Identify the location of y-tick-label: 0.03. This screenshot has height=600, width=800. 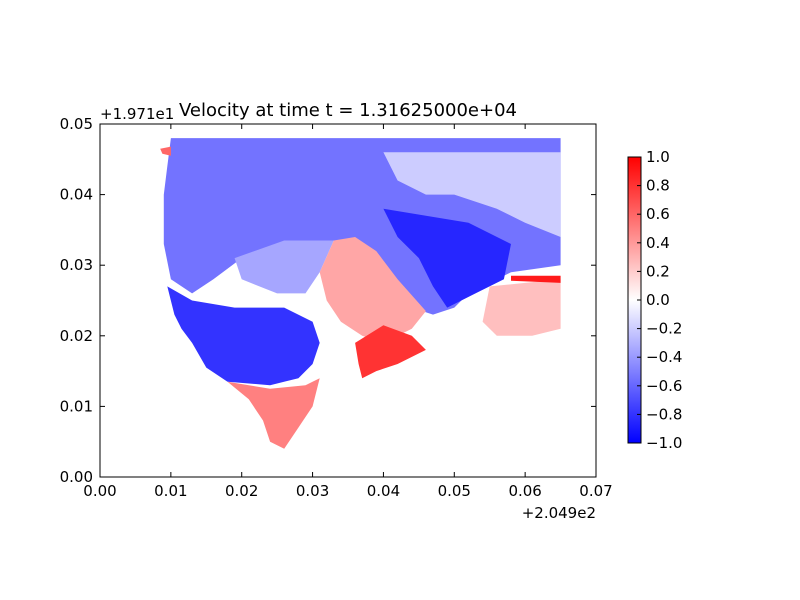
(76, 265).